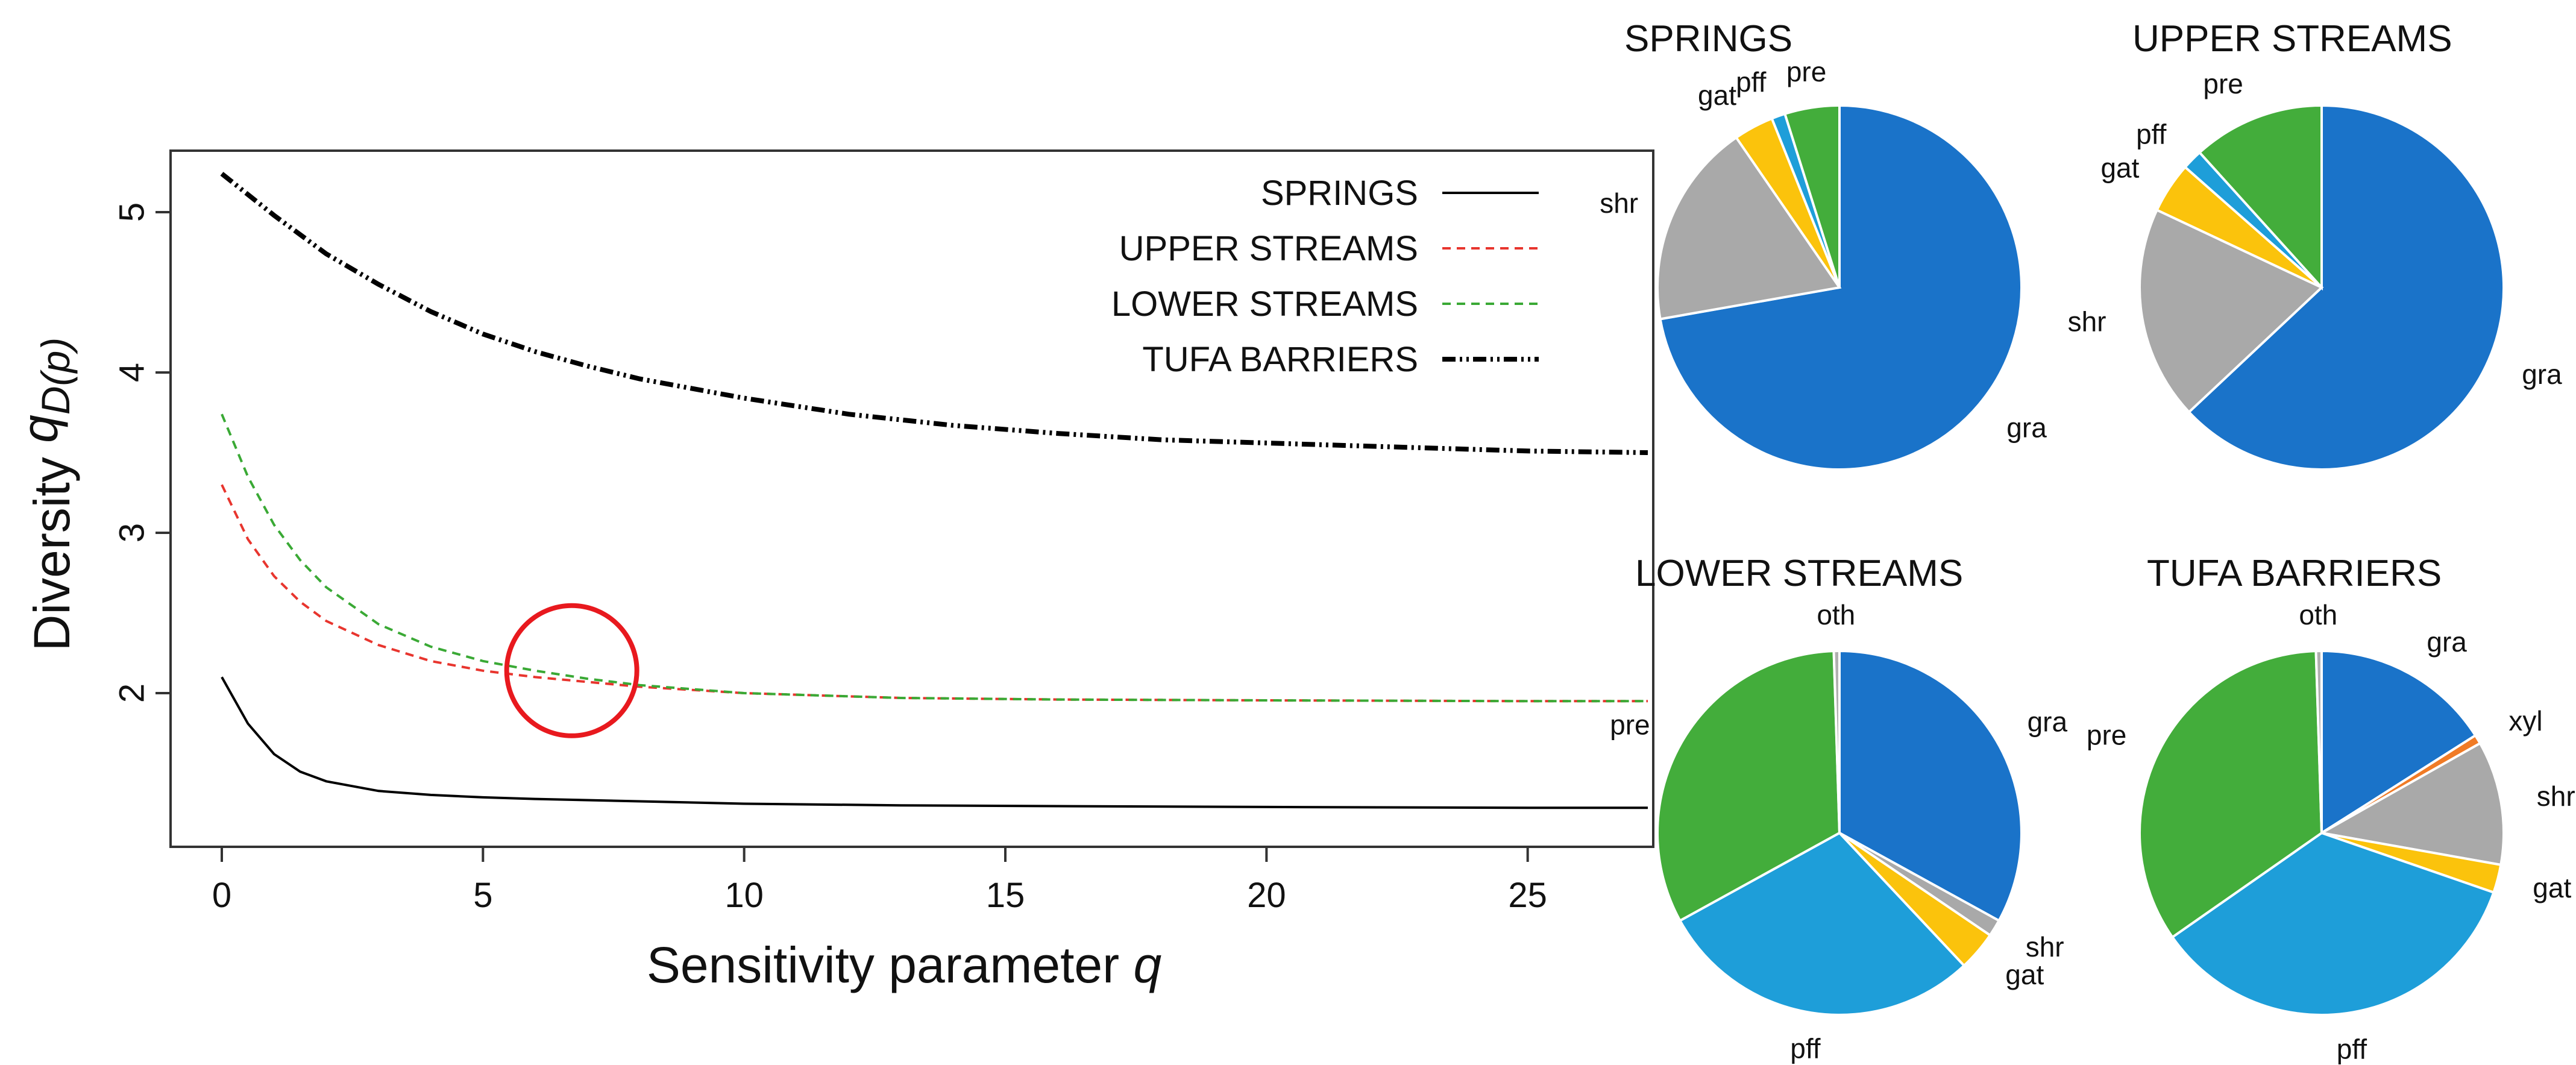 The height and width of the screenshot is (1065, 2576). I want to click on y-tick-label: 2, so click(131, 693).